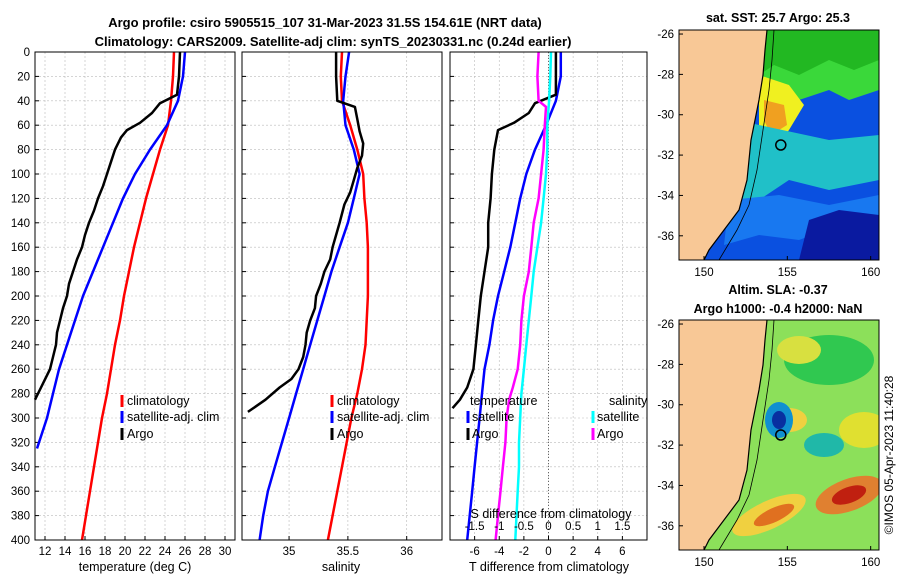  What do you see at coordinates (125, 552) in the screenshot?
I see `temperature-xtick-label: 20` at bounding box center [125, 552].